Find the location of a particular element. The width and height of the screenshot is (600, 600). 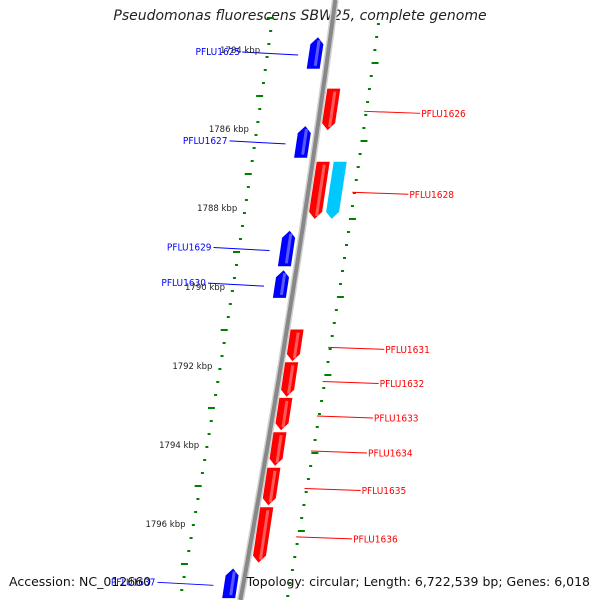

gene-pflu1634 is located at coordinates (278, 449).